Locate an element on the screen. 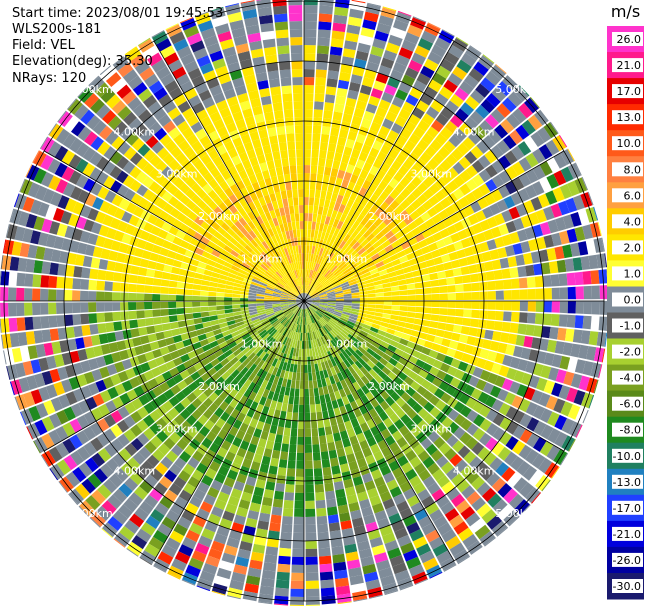 This screenshot has height=607, width=647. colorbar-tick-21: -30.0 is located at coordinates (627, 586).